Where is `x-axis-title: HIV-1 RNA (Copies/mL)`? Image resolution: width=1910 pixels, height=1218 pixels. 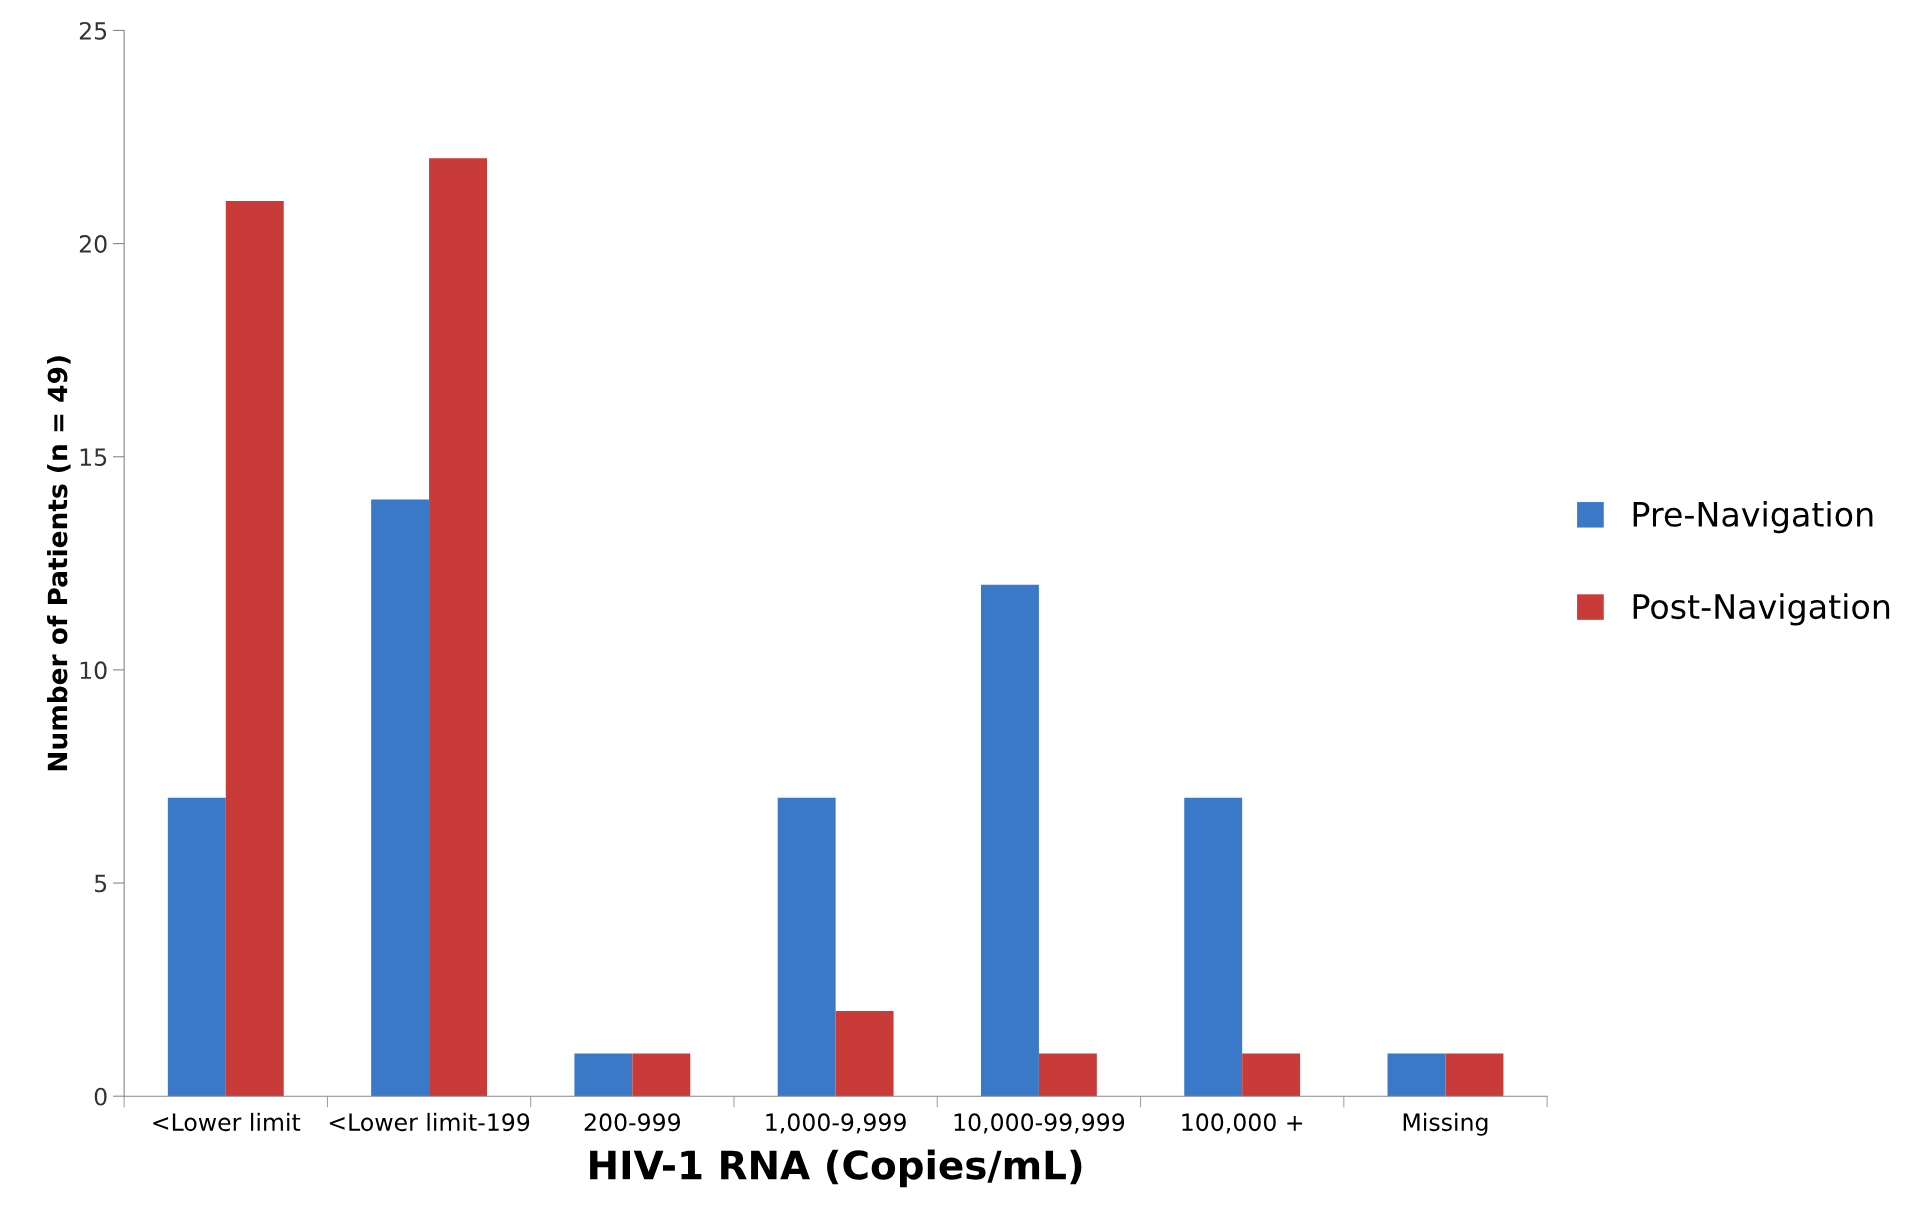 x-axis-title: HIV-1 RNA (Copies/mL) is located at coordinates (836, 1168).